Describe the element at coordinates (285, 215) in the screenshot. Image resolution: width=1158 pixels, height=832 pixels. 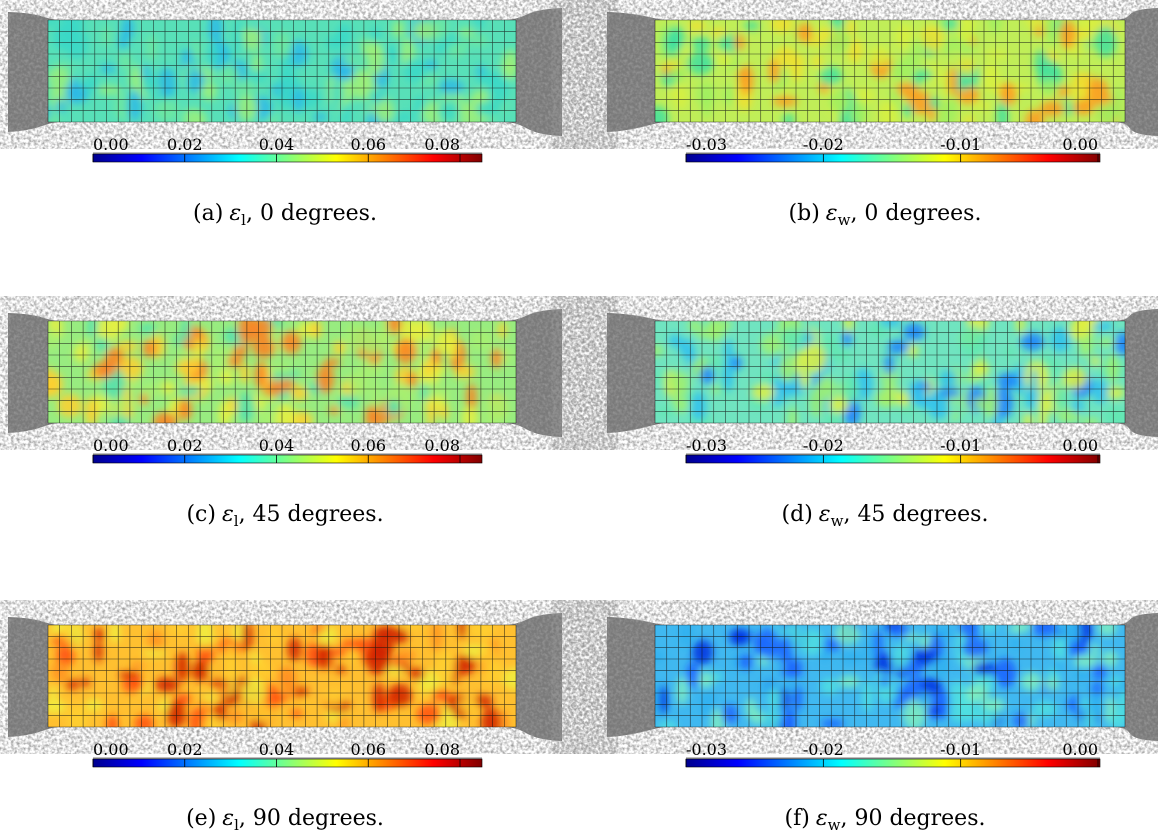
I see `caption: (a) εl, 0 degrees.` at that location.